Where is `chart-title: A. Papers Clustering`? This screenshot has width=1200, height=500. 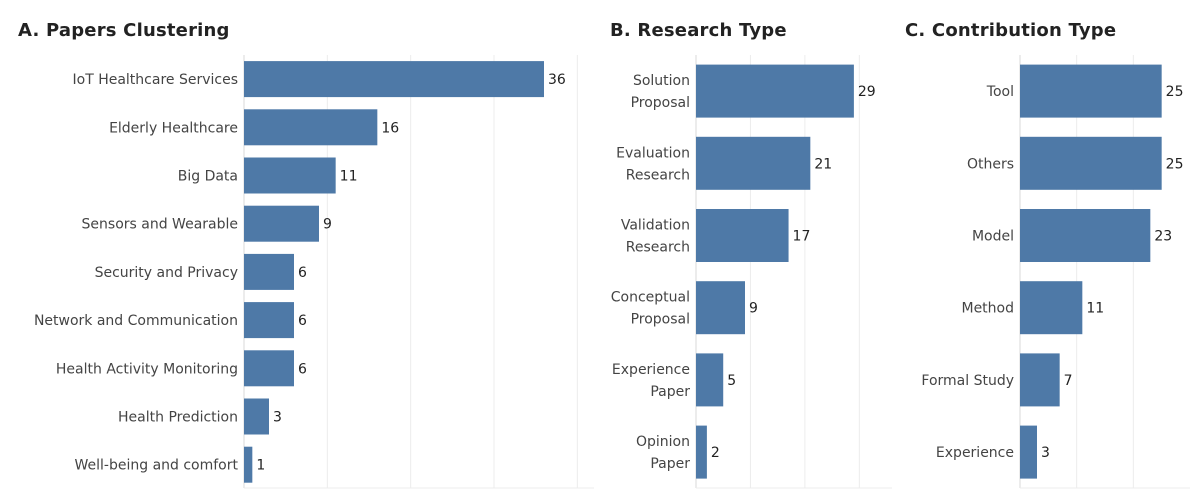 chart-title: A. Papers Clustering is located at coordinates (124, 30).